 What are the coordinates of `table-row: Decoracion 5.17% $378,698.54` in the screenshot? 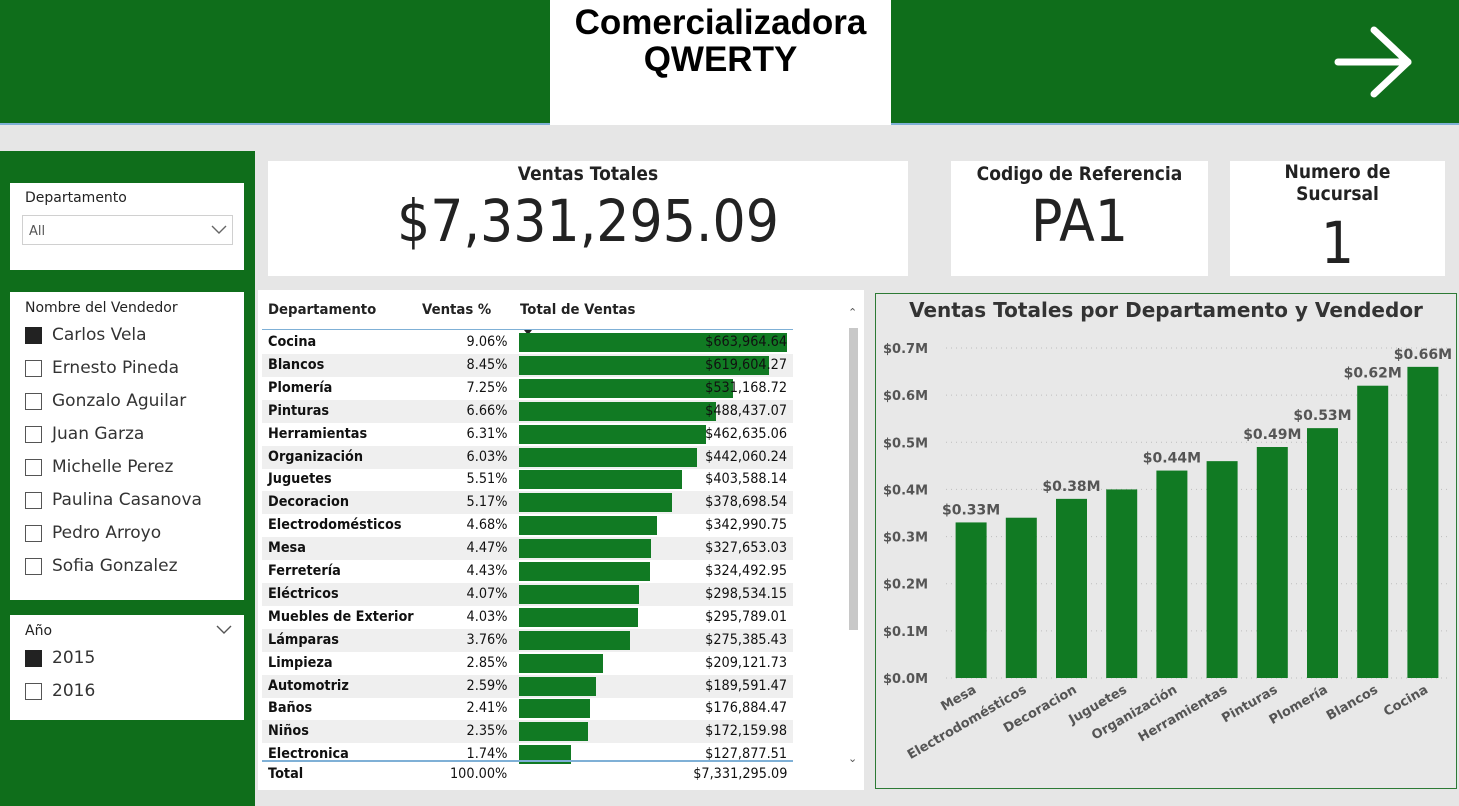 It's located at (527, 503).